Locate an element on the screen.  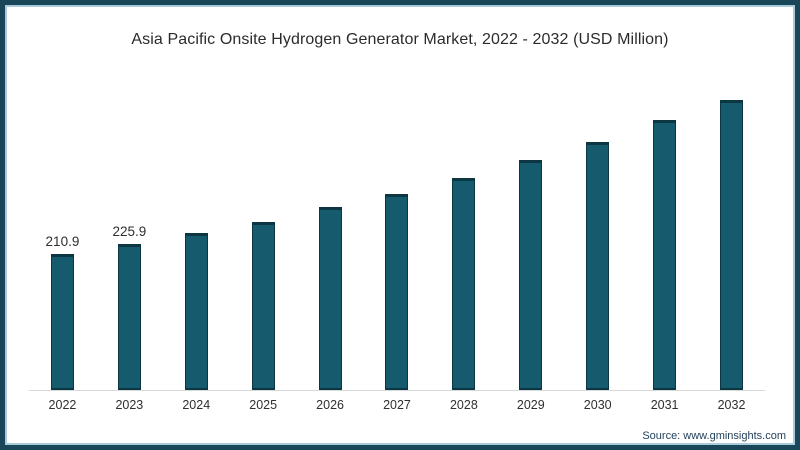
bar-column: 225.9 is located at coordinates (129, 225).